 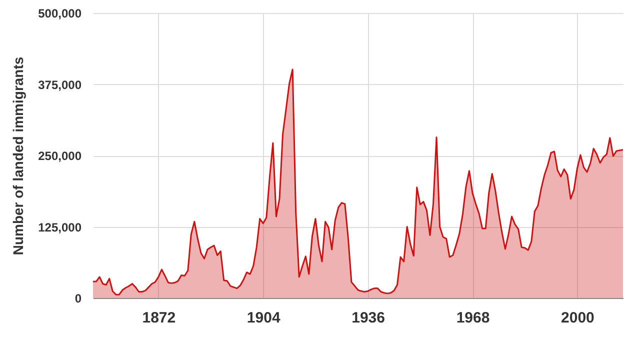 What do you see at coordinates (368, 318) in the screenshot?
I see `x-tick-label: 1936` at bounding box center [368, 318].